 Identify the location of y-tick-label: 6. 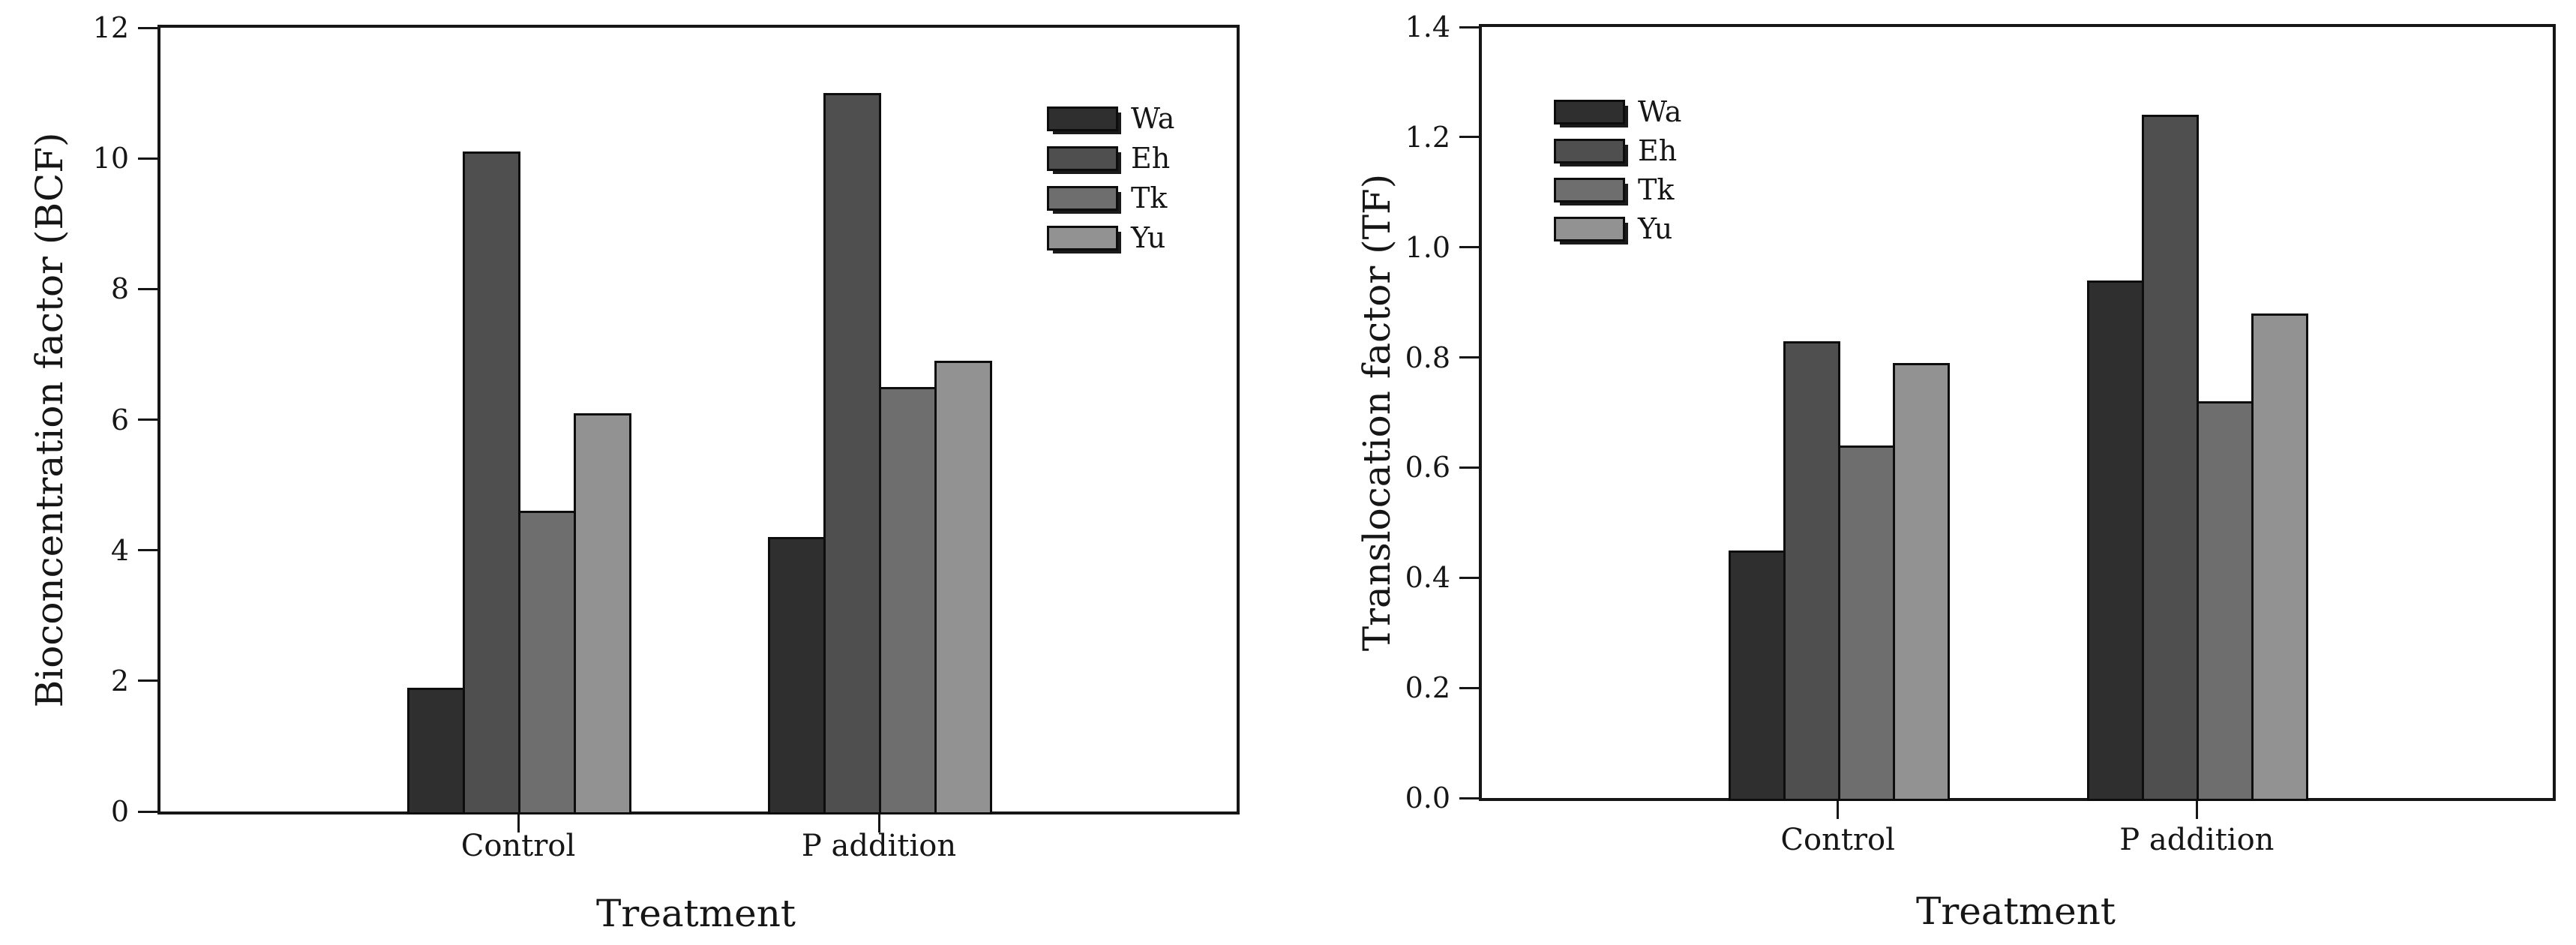
(120, 419).